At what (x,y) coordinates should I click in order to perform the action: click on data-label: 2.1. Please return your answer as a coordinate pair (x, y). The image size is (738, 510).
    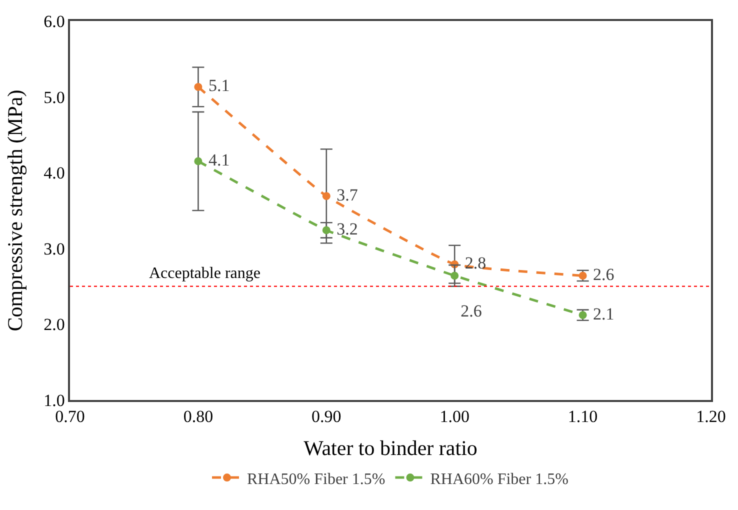
    Looking at the image, I should click on (601, 314).